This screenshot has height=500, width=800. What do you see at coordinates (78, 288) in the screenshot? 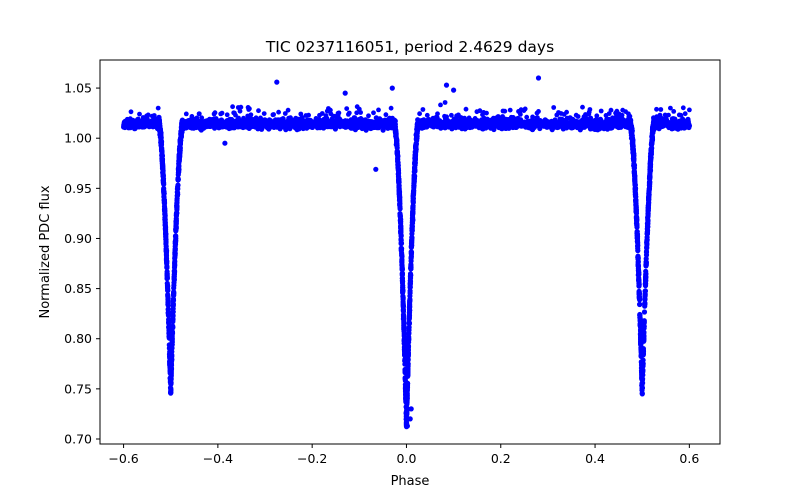
I see `y-tick-label: 0.85` at bounding box center [78, 288].